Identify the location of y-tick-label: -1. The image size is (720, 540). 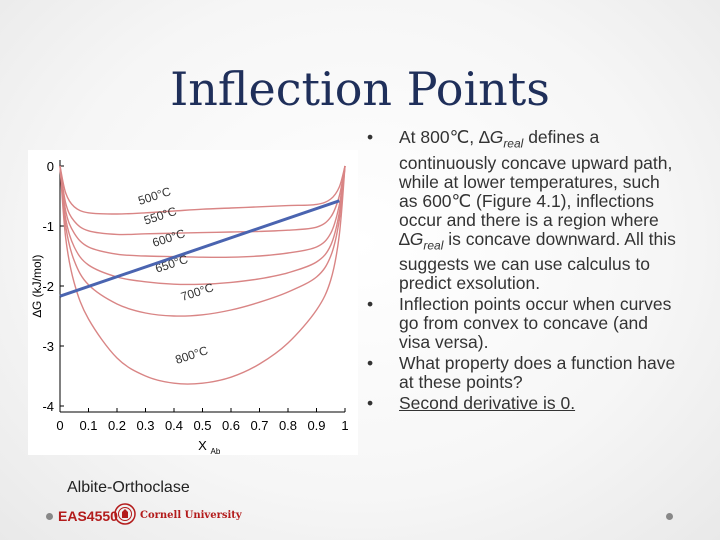
(48, 226).